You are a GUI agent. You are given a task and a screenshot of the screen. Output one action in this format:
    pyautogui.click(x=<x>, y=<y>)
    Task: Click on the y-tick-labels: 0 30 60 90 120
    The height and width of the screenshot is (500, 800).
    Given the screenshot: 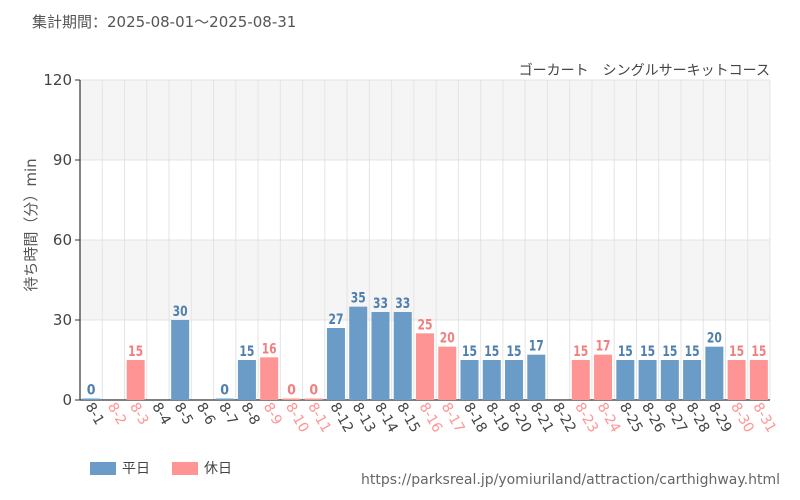 What is the action you would take?
    pyautogui.click(x=61, y=240)
    